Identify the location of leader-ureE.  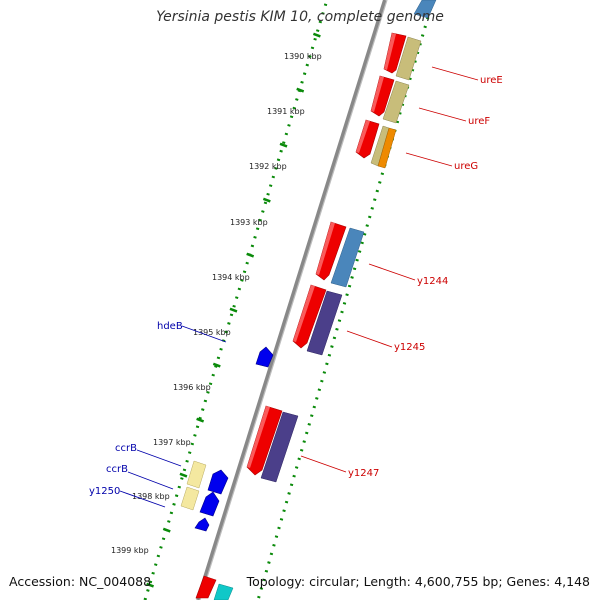
(455, 73).